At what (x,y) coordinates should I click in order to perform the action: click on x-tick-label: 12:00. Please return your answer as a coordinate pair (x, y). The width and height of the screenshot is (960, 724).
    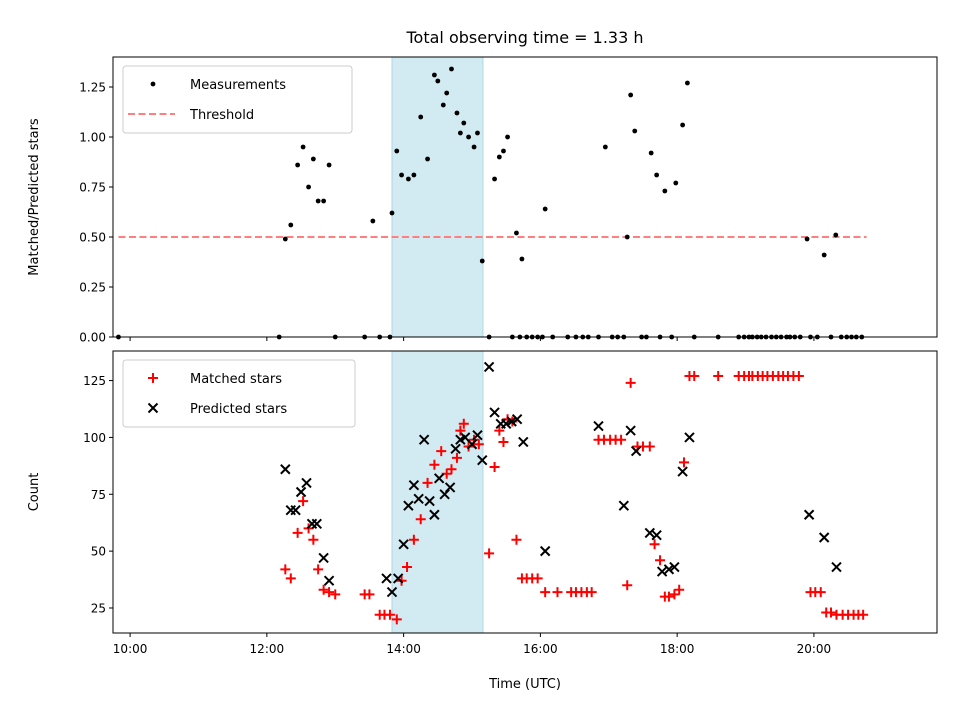
    Looking at the image, I should click on (267, 649).